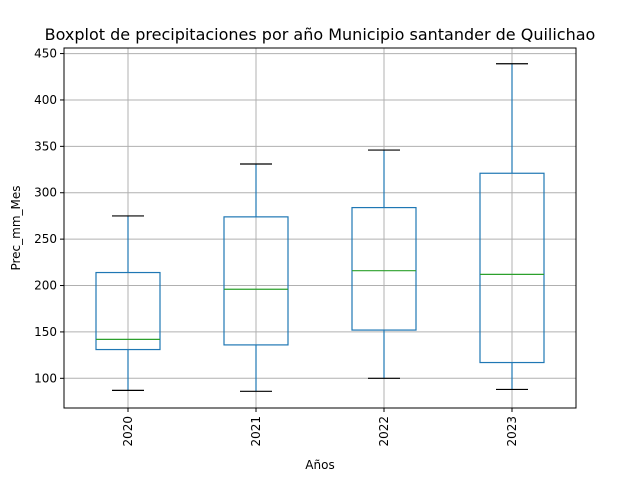 Image resolution: width=640 pixels, height=480 pixels. I want to click on x-tick-label: 2023, so click(512, 431).